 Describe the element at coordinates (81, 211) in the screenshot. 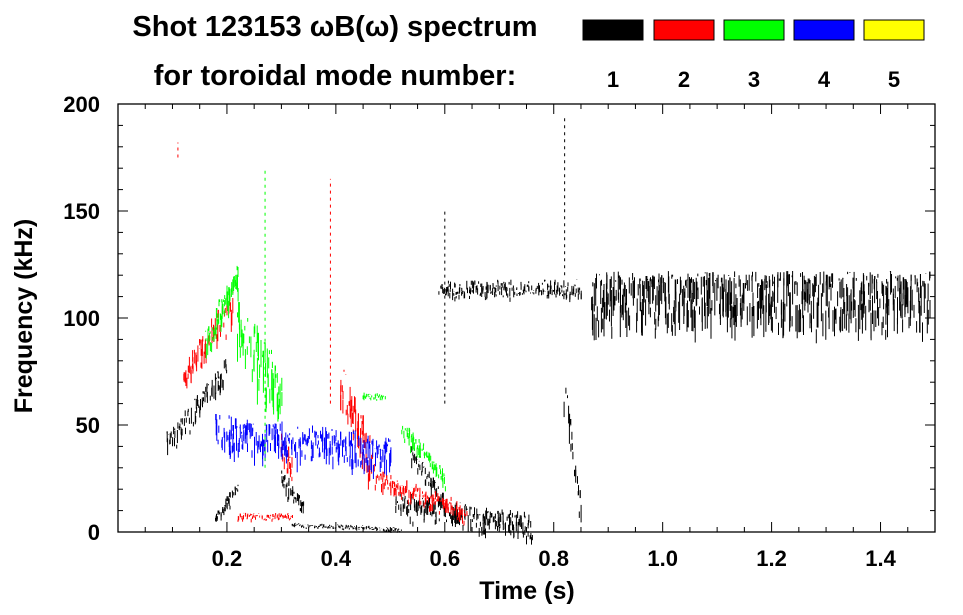

I see `y-tick-label: 150` at that location.